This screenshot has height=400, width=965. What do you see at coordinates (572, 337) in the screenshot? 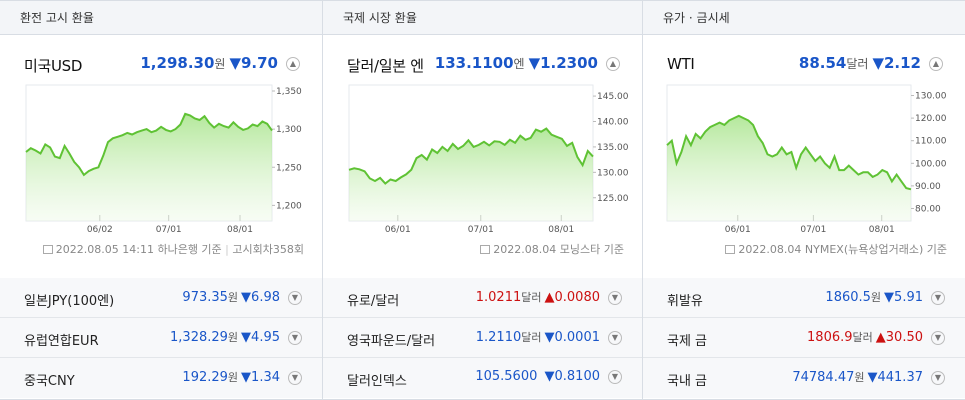
I see `row-change: ▼0.0001` at bounding box center [572, 337].